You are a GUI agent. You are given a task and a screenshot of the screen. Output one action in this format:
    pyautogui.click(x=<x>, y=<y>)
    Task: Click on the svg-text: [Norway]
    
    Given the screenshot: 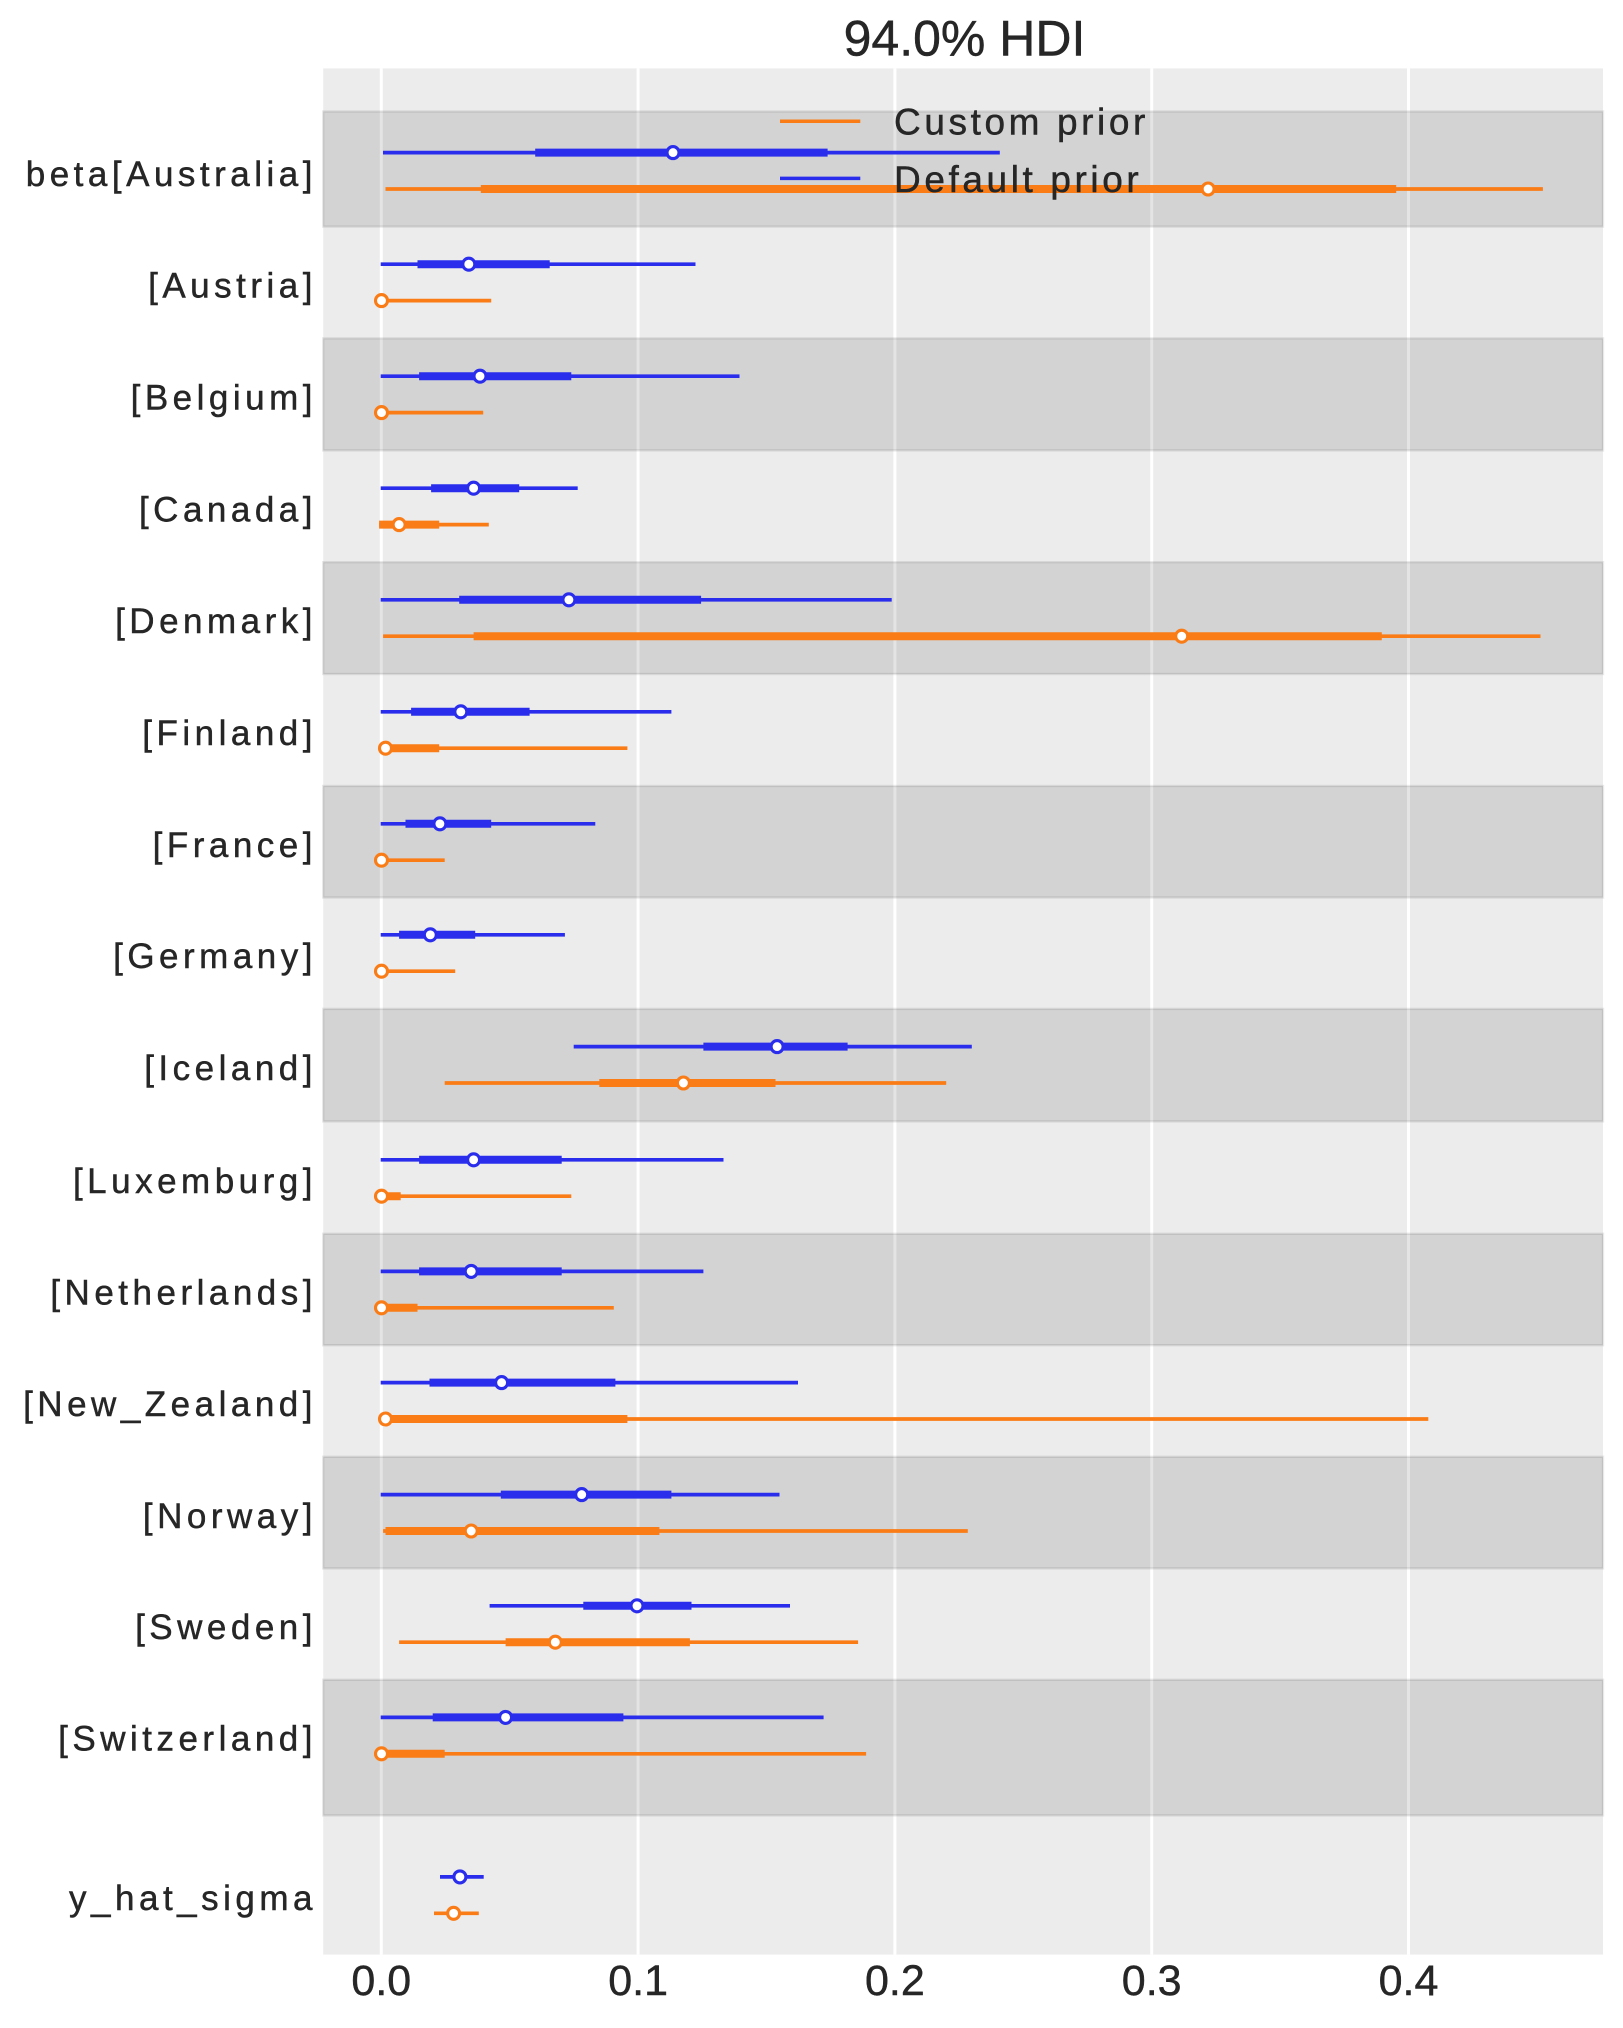 What is the action you would take?
    pyautogui.click(x=230, y=1516)
    